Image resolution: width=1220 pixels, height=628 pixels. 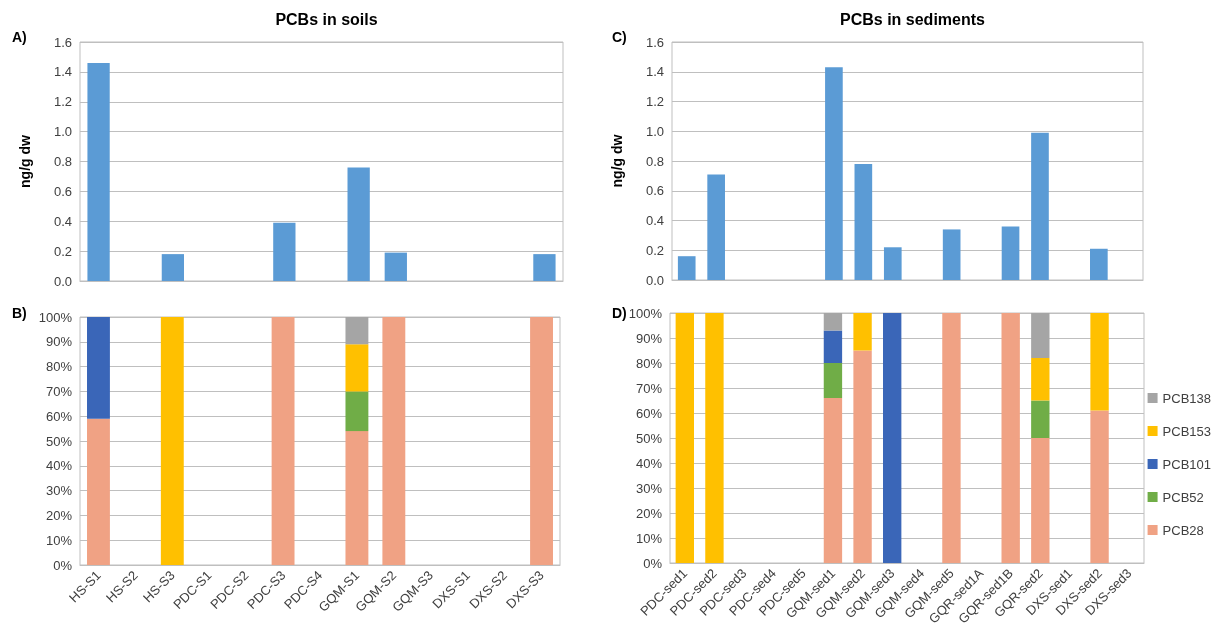 I want to click on text: D), so click(x=619, y=313).